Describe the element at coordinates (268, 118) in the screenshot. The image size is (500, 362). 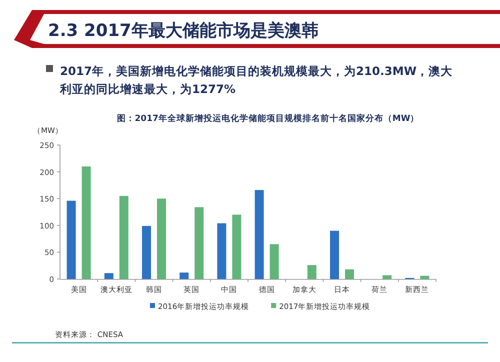
I see `text: 图：2017年全球新增投运电化学储能项目规模排名前十名国家分布（MW）` at that location.